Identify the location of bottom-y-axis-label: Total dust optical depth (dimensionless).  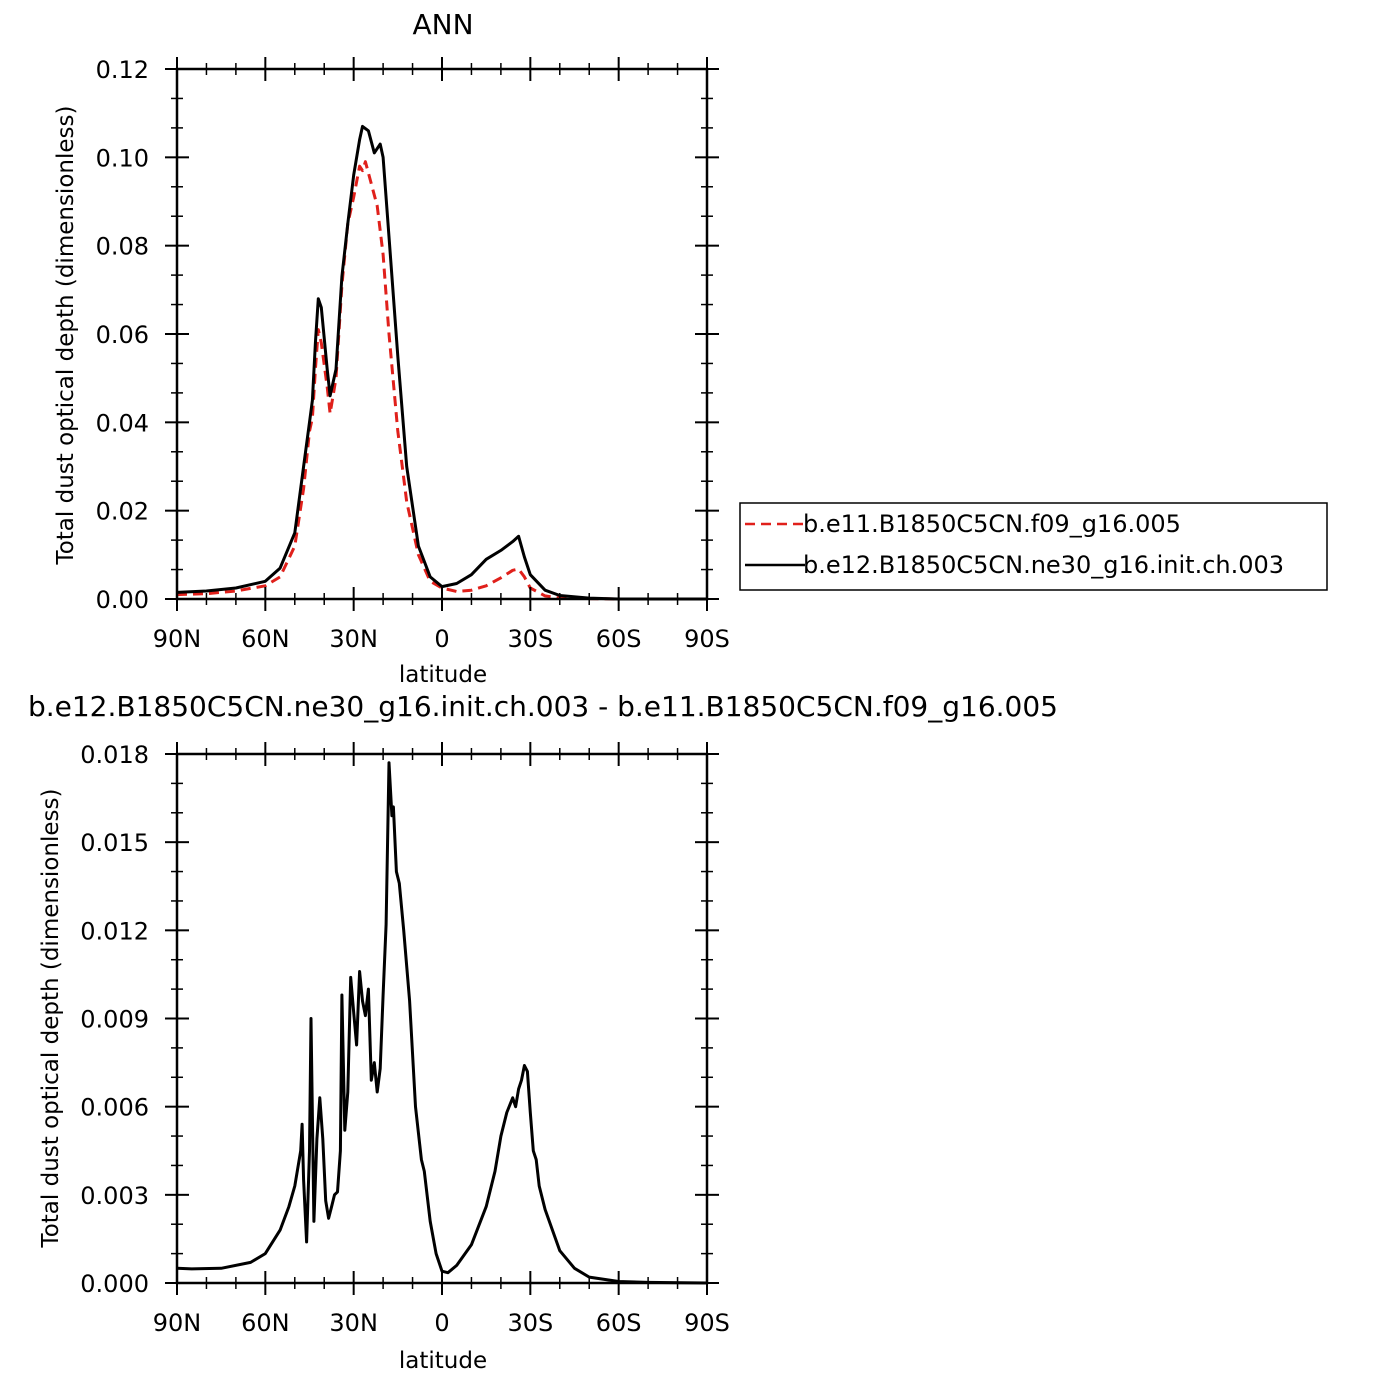
(51, 1019).